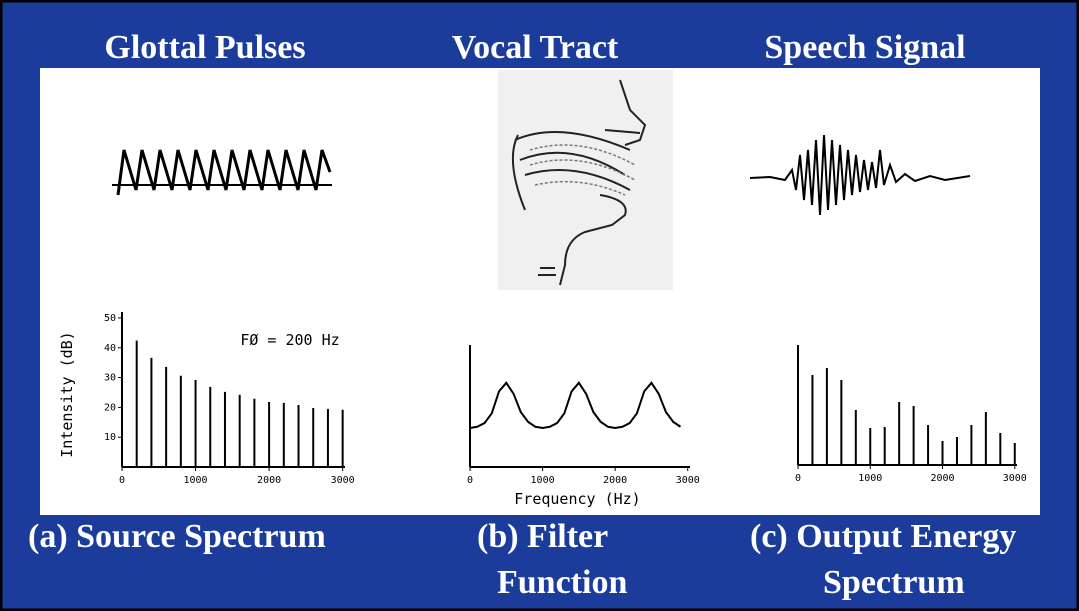 The height and width of the screenshot is (611, 1079). I want to click on caption: (c) Output Energy, so click(883, 536).